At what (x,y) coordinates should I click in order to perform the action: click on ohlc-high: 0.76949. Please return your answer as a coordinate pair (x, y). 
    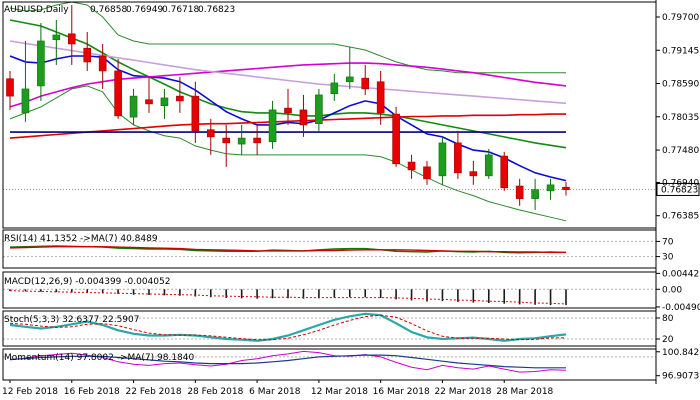
    Looking at the image, I should click on (144, 10).